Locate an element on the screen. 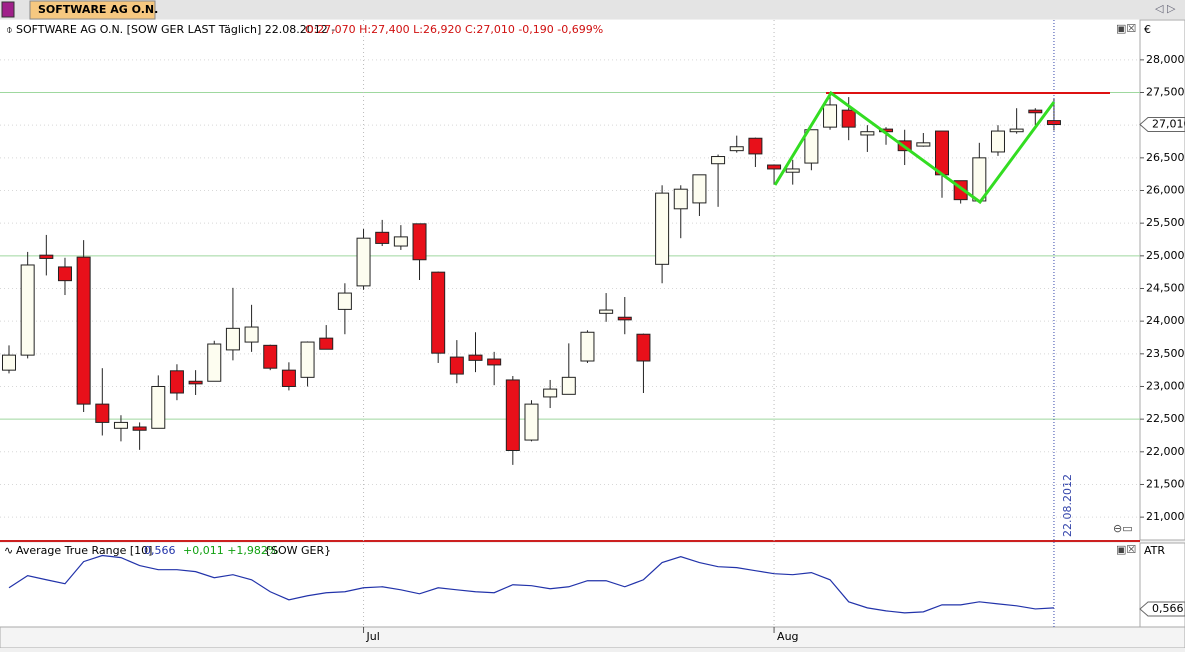 This screenshot has height=652, width=1185. tab-bar is located at coordinates (592, 9).